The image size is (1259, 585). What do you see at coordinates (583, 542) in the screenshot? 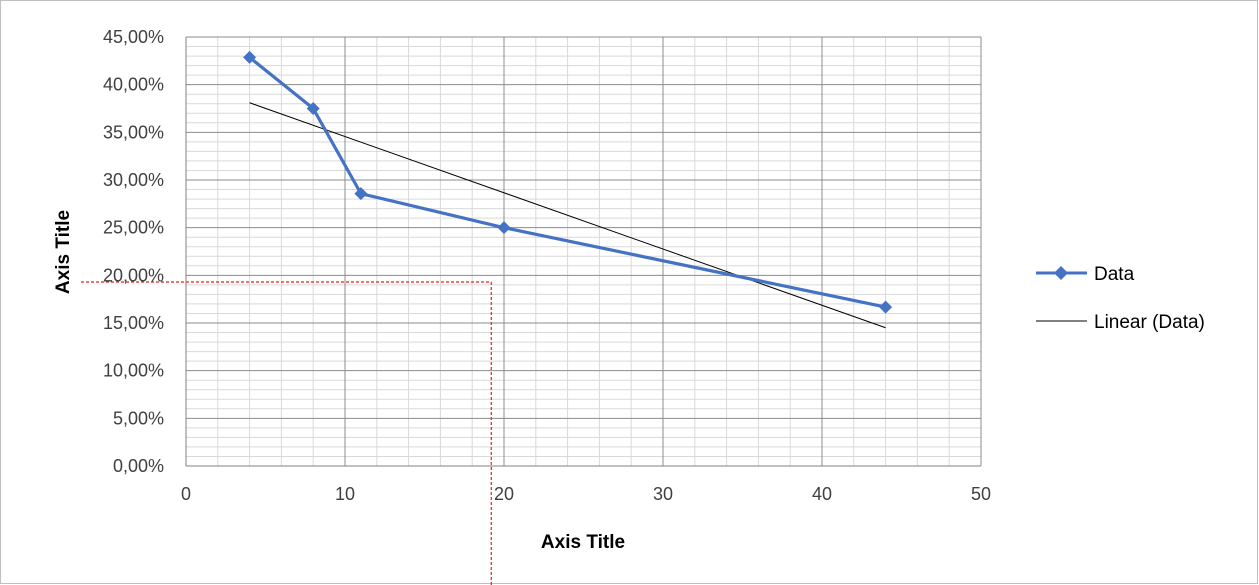
I see `x-axis-title: Axis Title` at bounding box center [583, 542].